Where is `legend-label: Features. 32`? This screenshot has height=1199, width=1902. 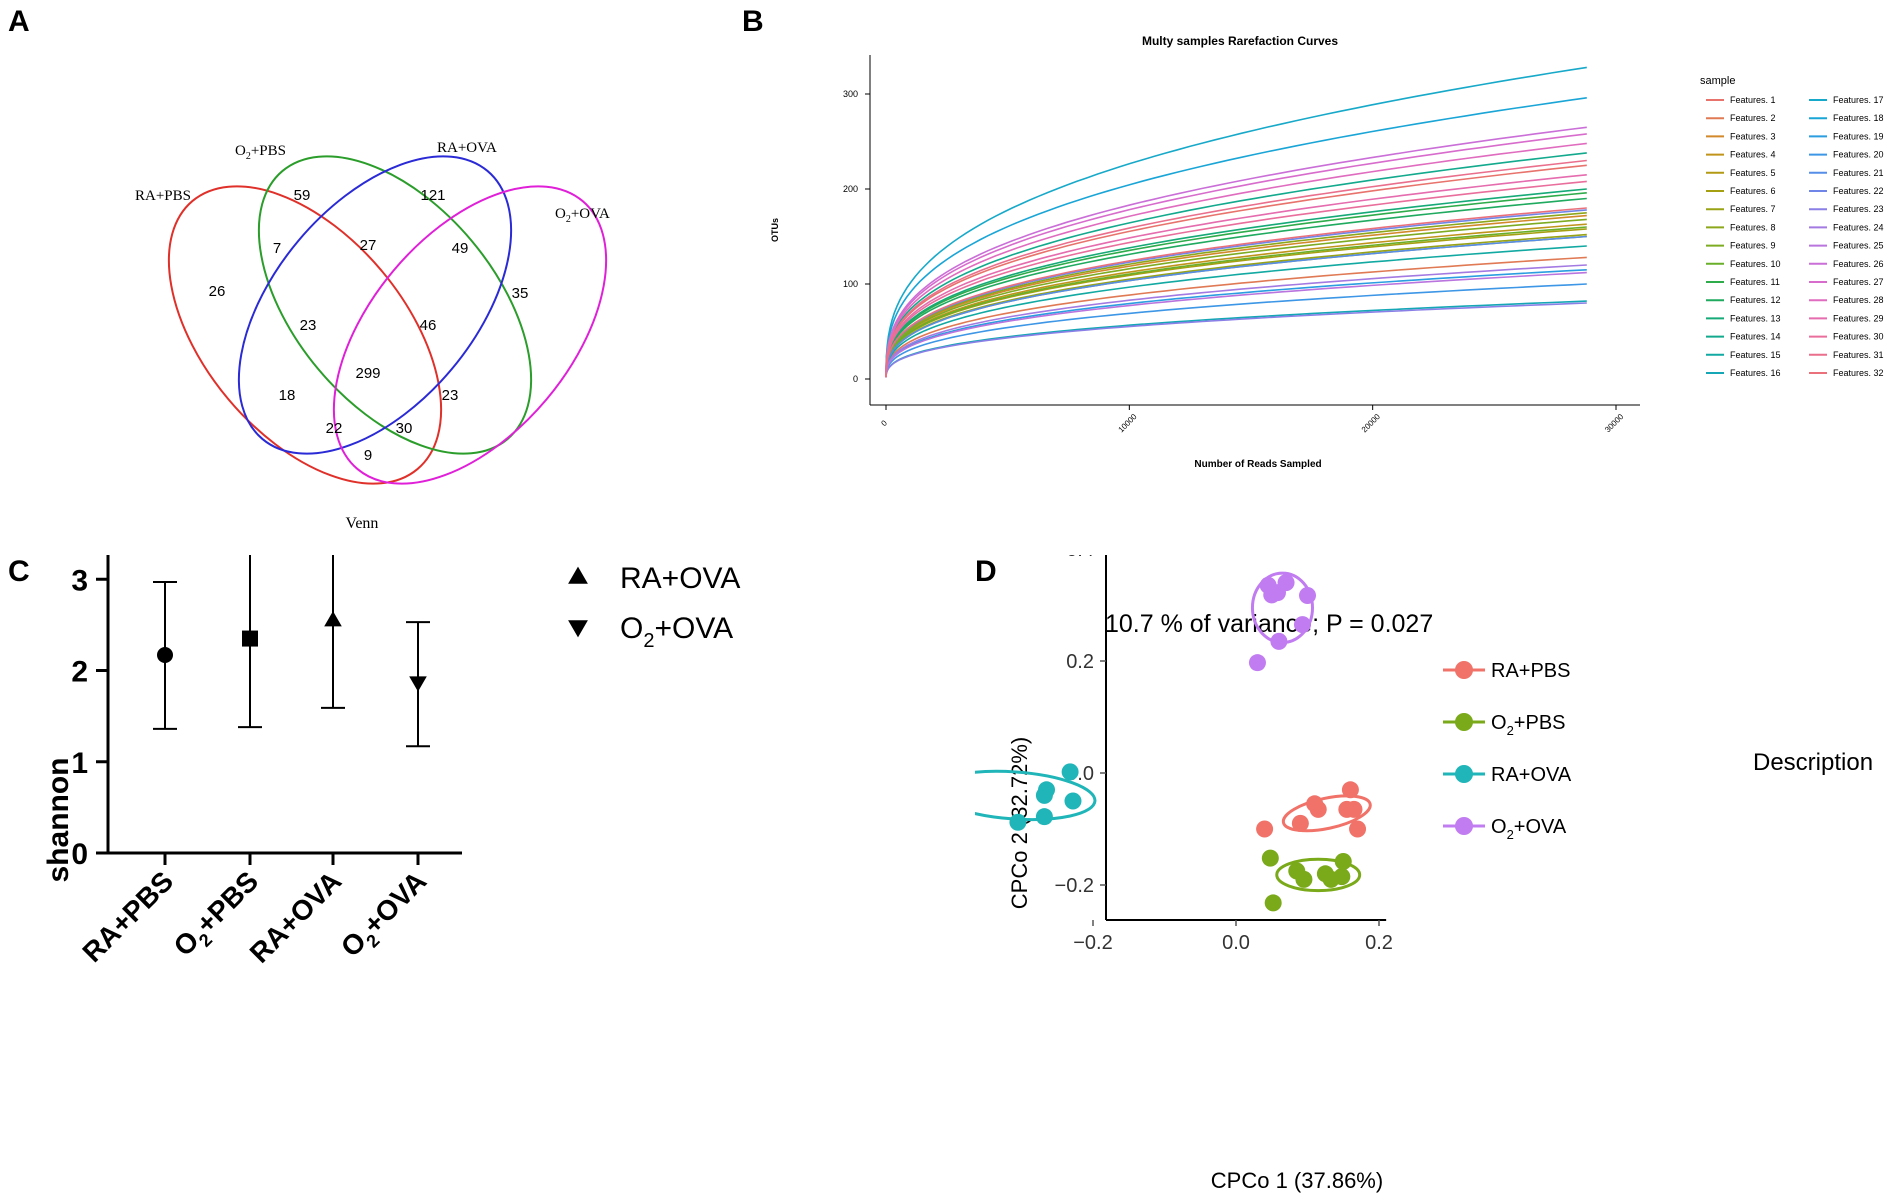
legend-label: Features. 32 is located at coordinates (1858, 373).